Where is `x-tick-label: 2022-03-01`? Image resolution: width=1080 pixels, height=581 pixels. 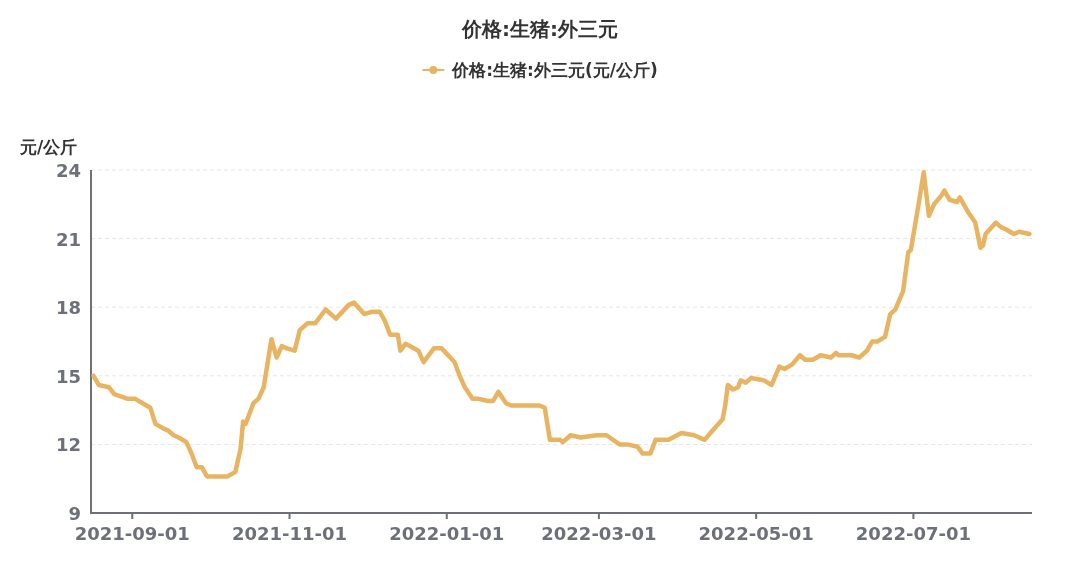 x-tick-label: 2022-03-01 is located at coordinates (599, 533).